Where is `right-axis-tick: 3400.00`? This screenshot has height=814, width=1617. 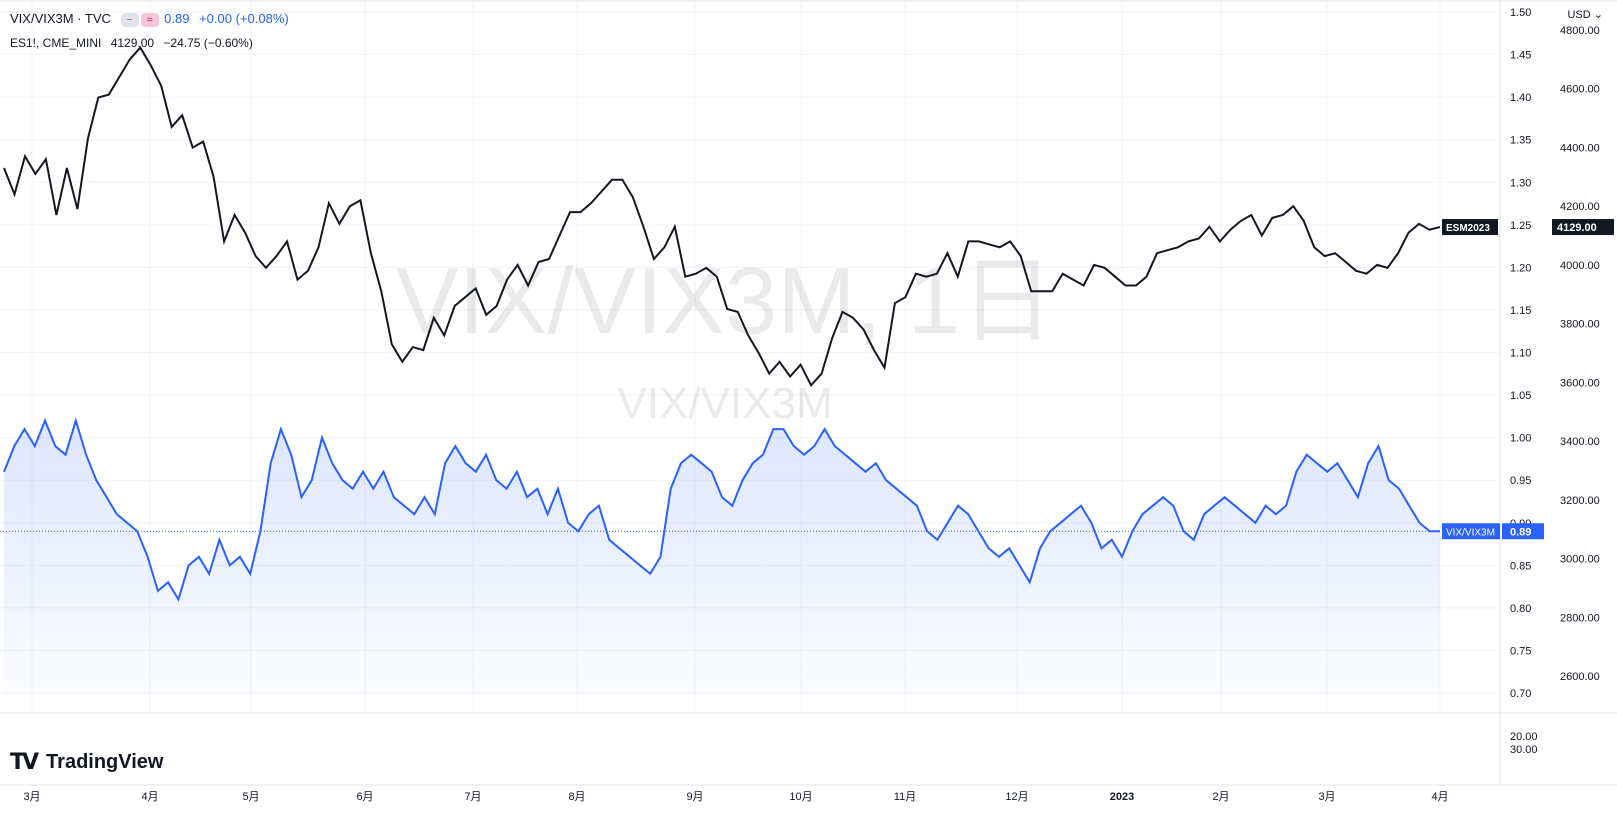
right-axis-tick: 3400.00 is located at coordinates (1580, 442).